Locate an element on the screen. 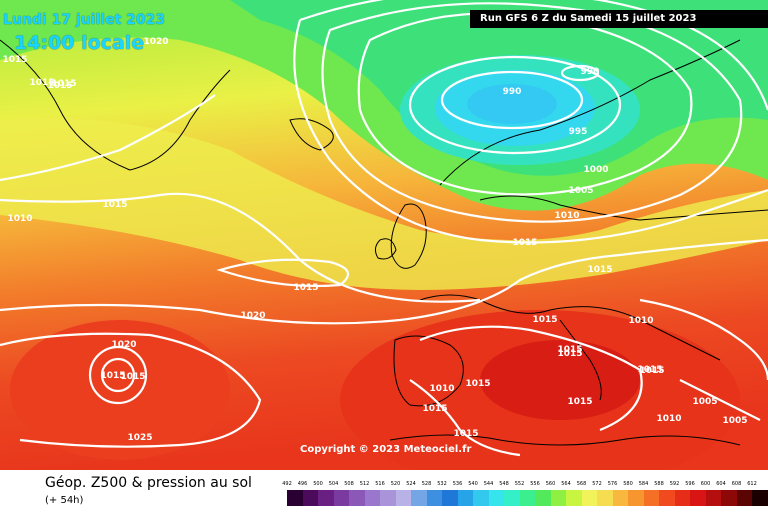 The image size is (768, 512). forecast-date: Lundi 17 juillet 2023 is located at coordinates (84, 20).